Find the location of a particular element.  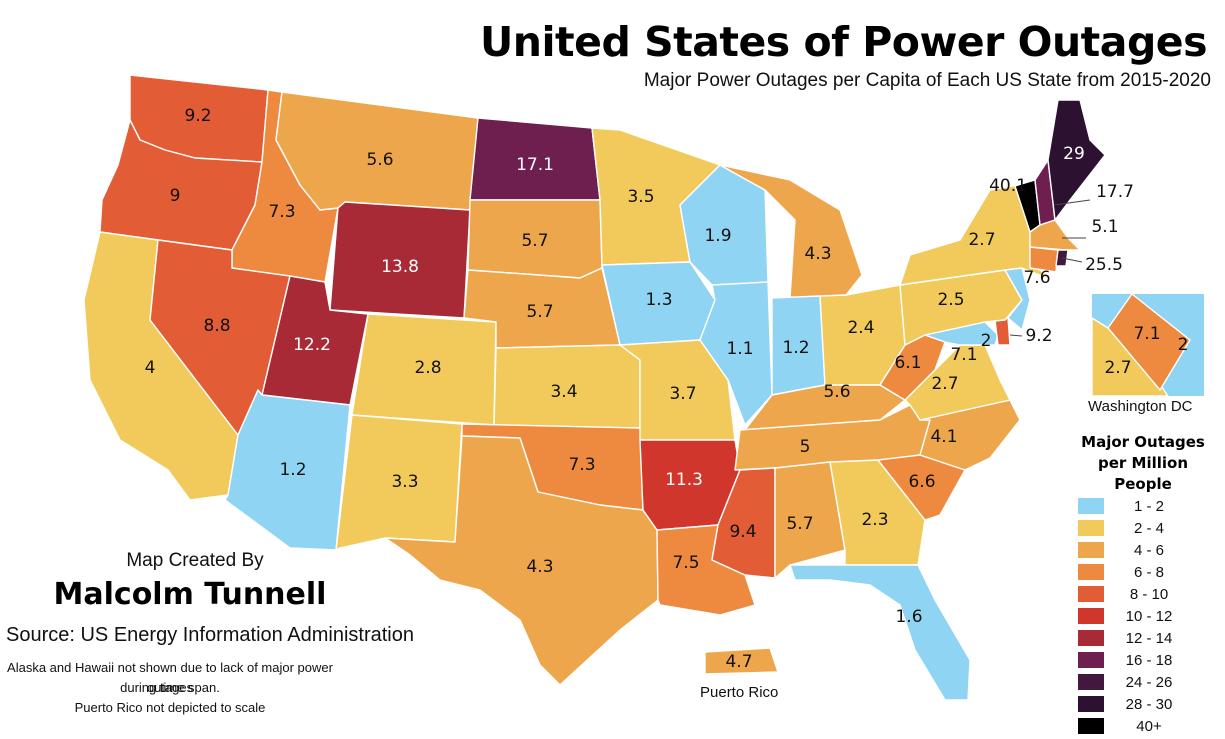

label-NE: 5.7 is located at coordinates (539, 312).